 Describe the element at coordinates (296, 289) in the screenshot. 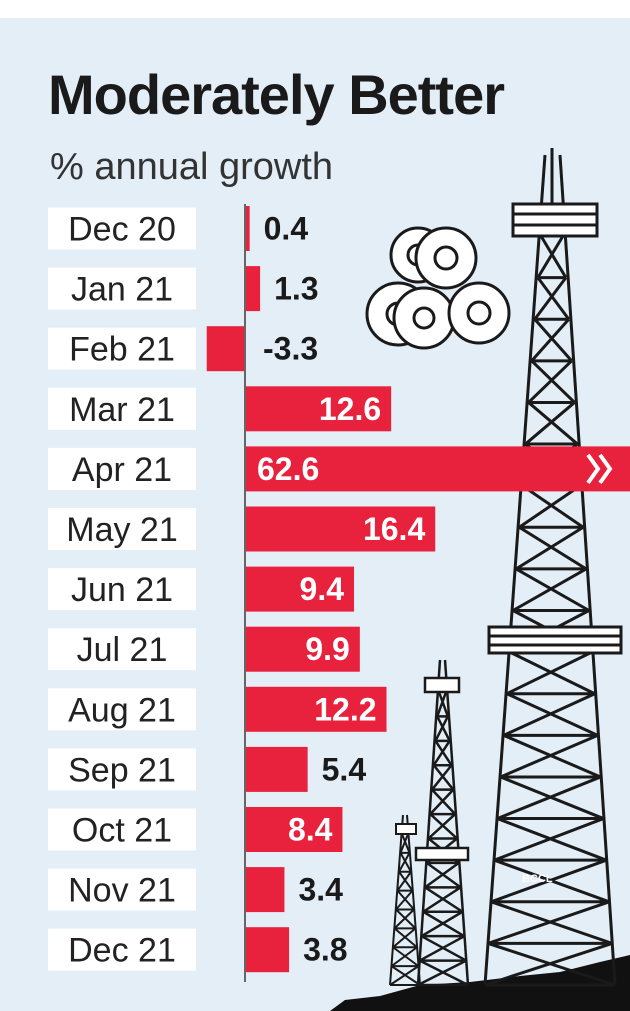

I see `value-label: 1.3` at that location.